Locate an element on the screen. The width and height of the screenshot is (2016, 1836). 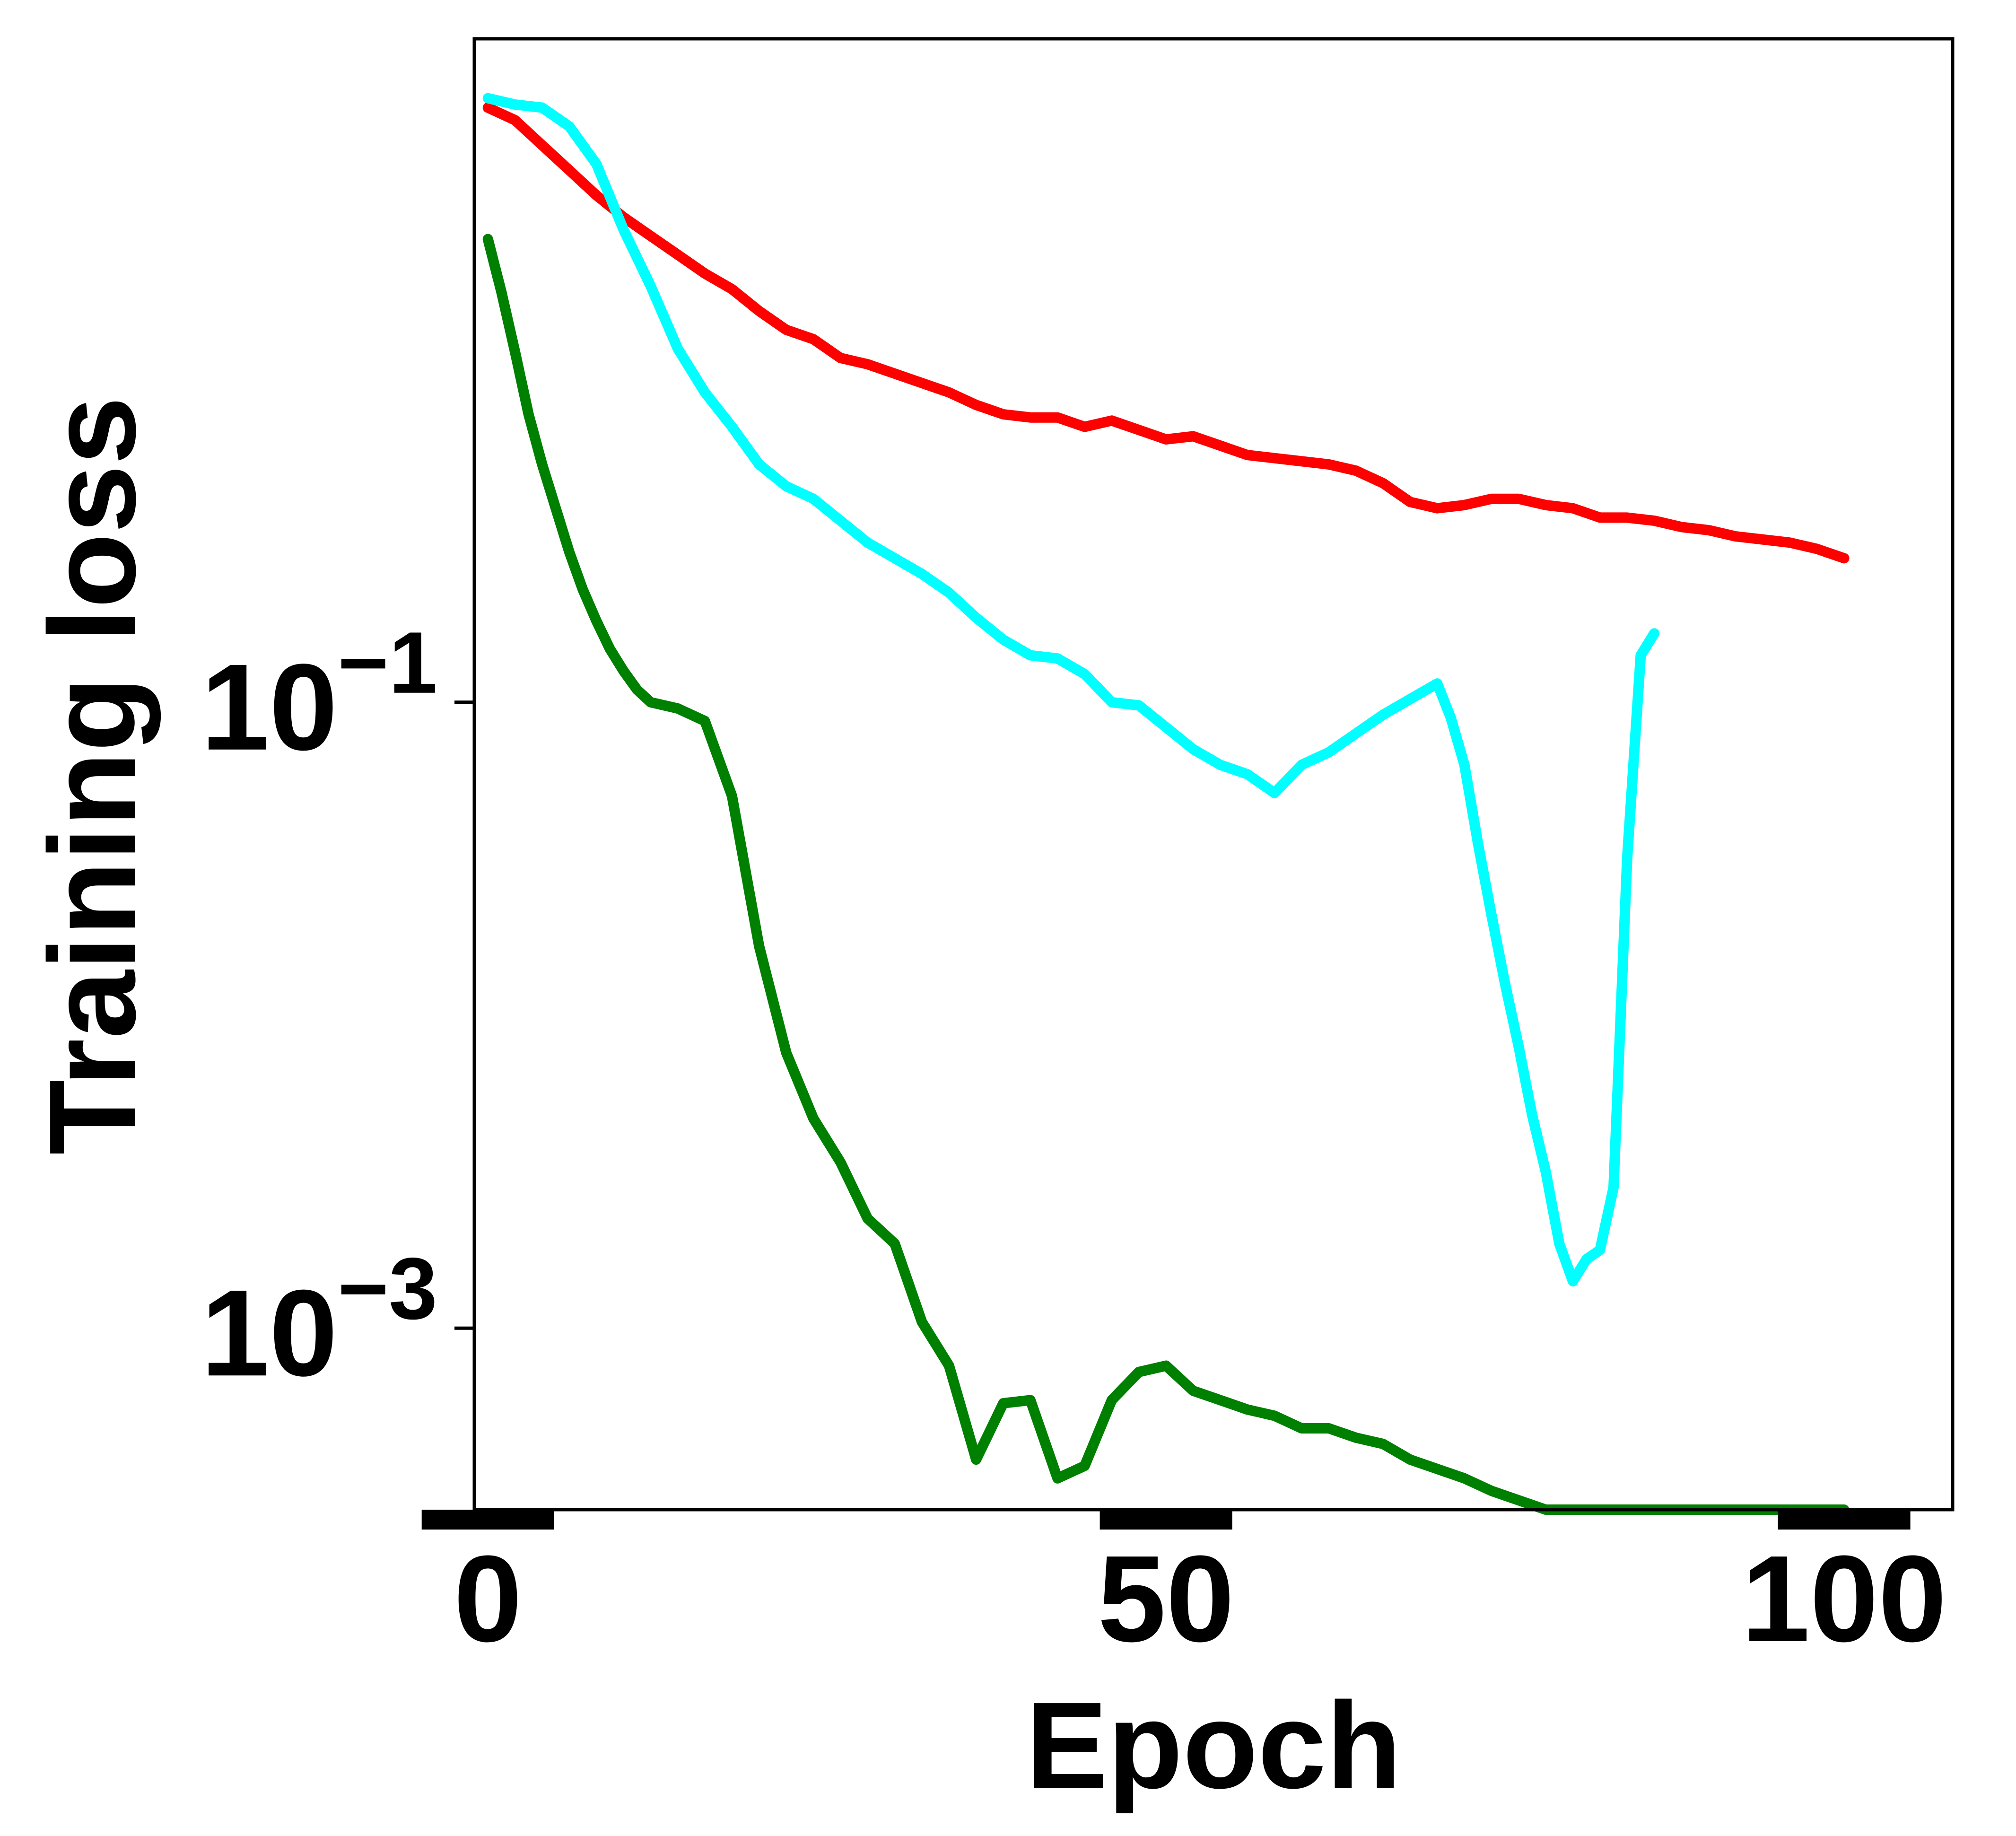
x-axis-title: Epoch is located at coordinates (1213, 1746).